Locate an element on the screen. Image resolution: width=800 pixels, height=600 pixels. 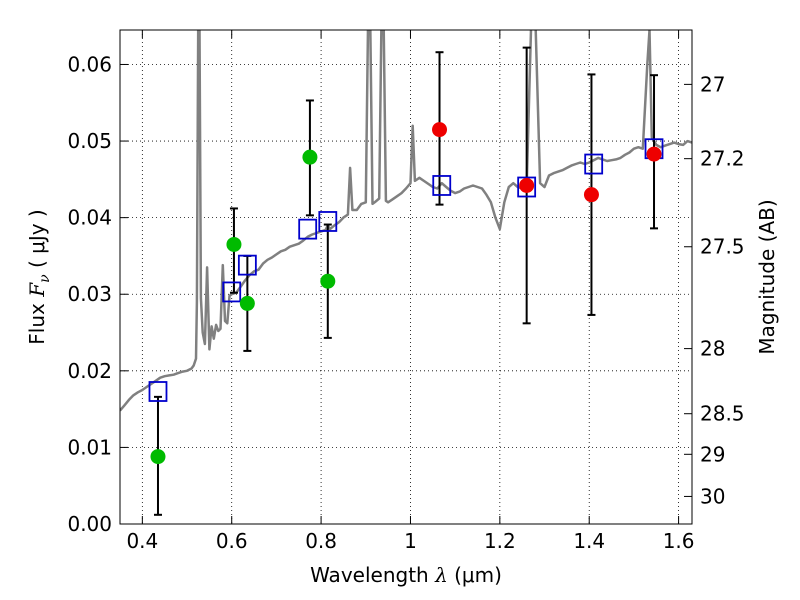
x-tick-label: 0.6 is located at coordinates (232, 541).